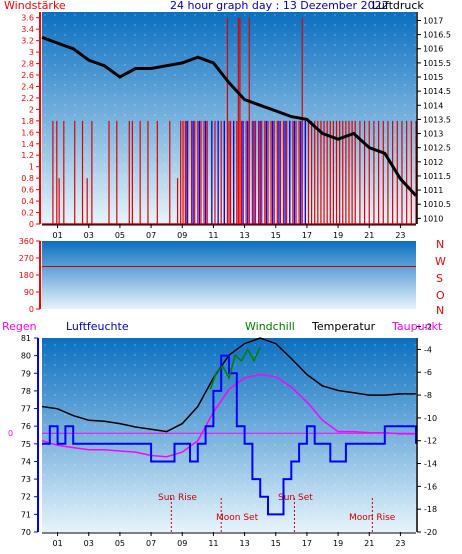  Describe the element at coordinates (430, 441) in the screenshot. I see `bottom-right-tick-label: -12` at that location.